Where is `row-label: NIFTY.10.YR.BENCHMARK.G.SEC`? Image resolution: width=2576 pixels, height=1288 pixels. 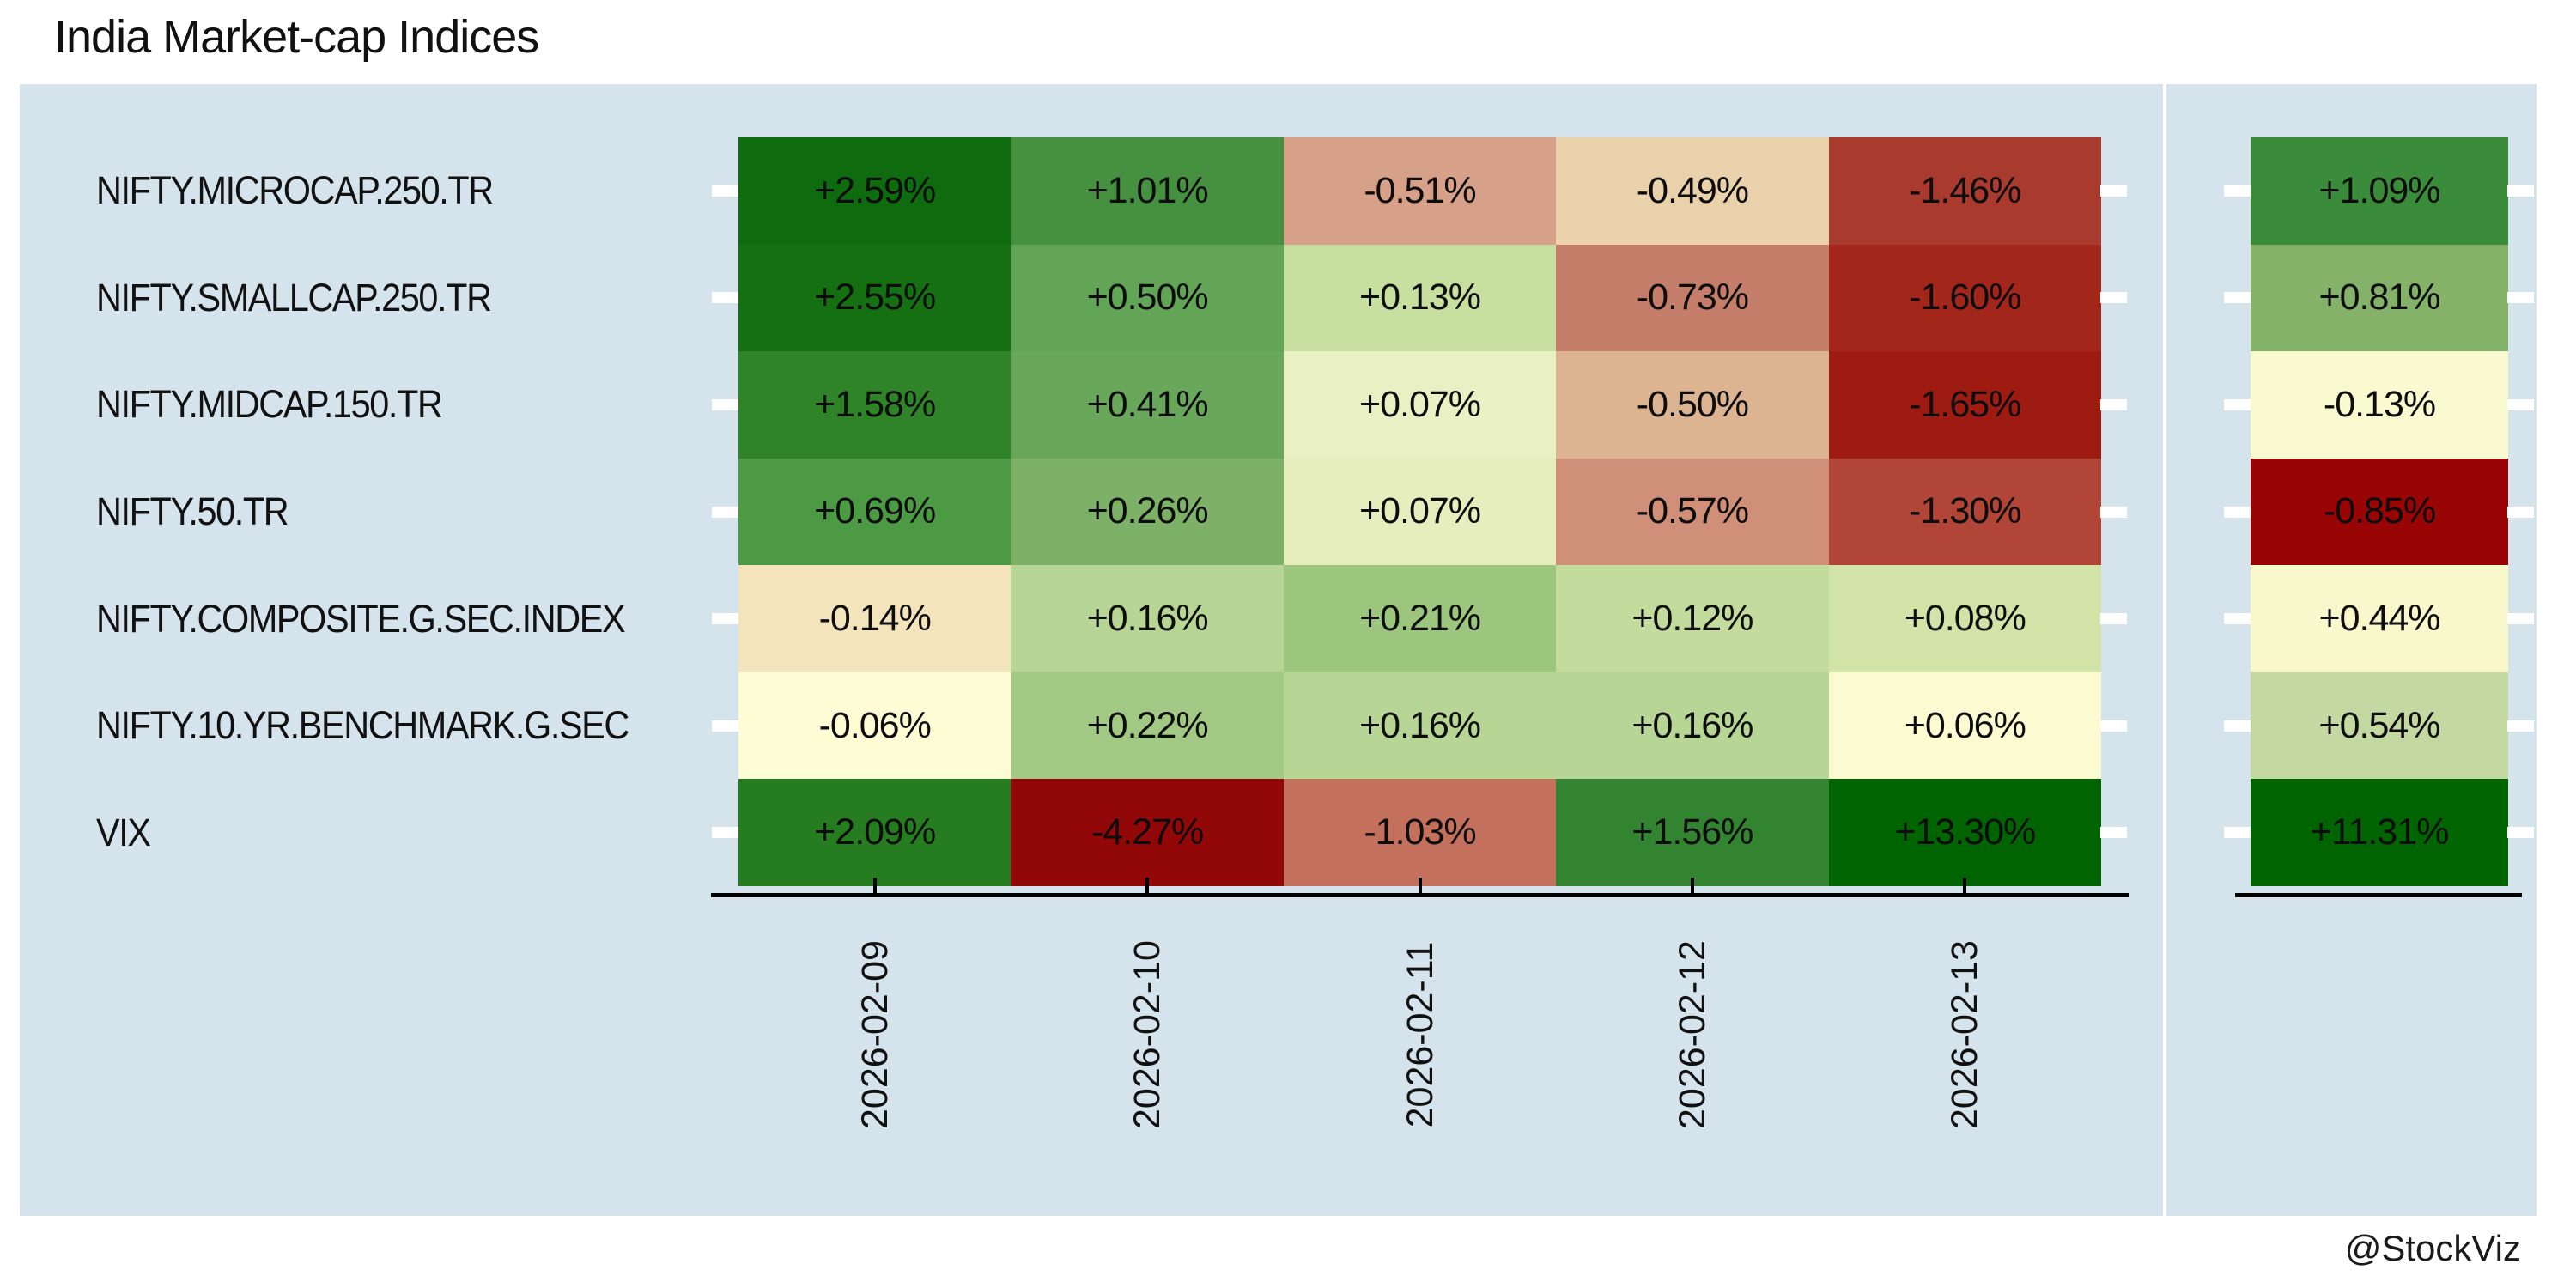 row-label: NIFTY.10.YR.BENCHMARK.G.SEC is located at coordinates (362, 726).